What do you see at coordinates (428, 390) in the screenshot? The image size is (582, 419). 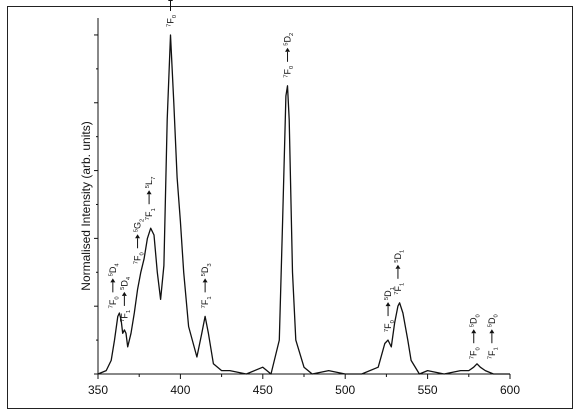 I see `x-tick-label: 550` at bounding box center [428, 390].